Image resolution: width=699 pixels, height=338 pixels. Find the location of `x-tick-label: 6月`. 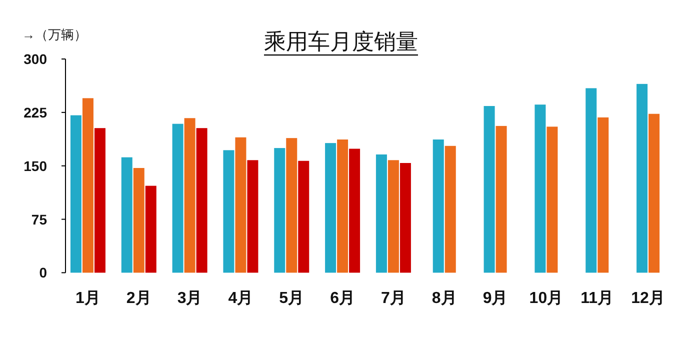

x-tick-label: 6月 is located at coordinates (342, 298).